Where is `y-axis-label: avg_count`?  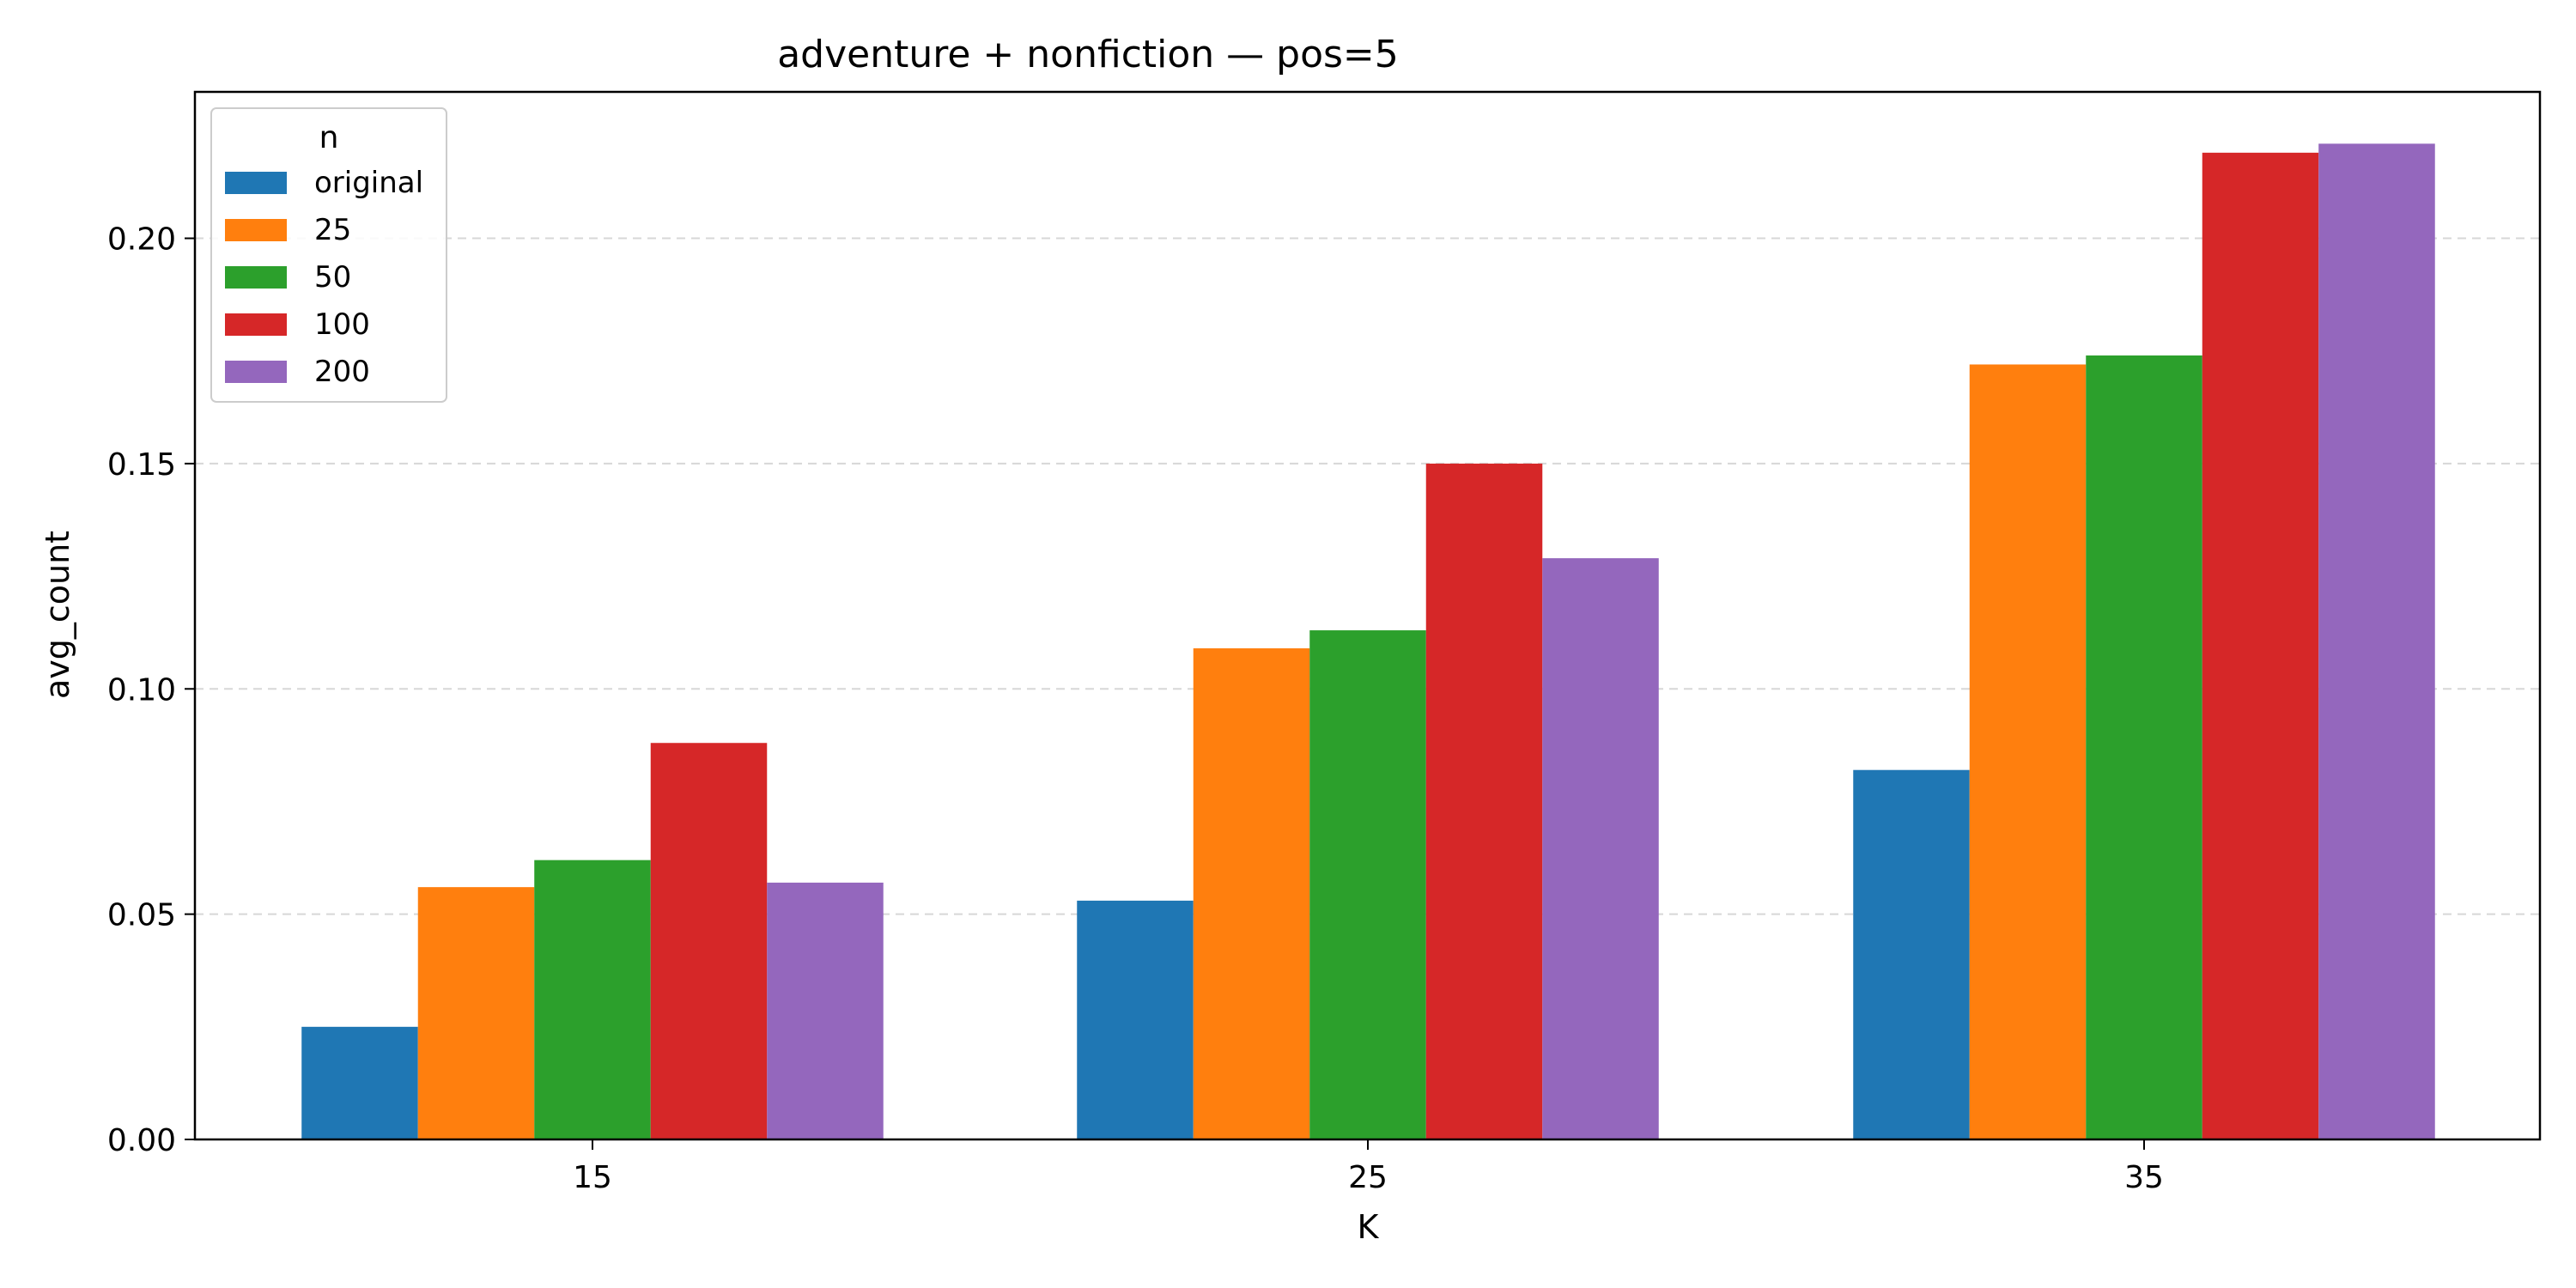 y-axis-label: avg_count is located at coordinates (58, 615).